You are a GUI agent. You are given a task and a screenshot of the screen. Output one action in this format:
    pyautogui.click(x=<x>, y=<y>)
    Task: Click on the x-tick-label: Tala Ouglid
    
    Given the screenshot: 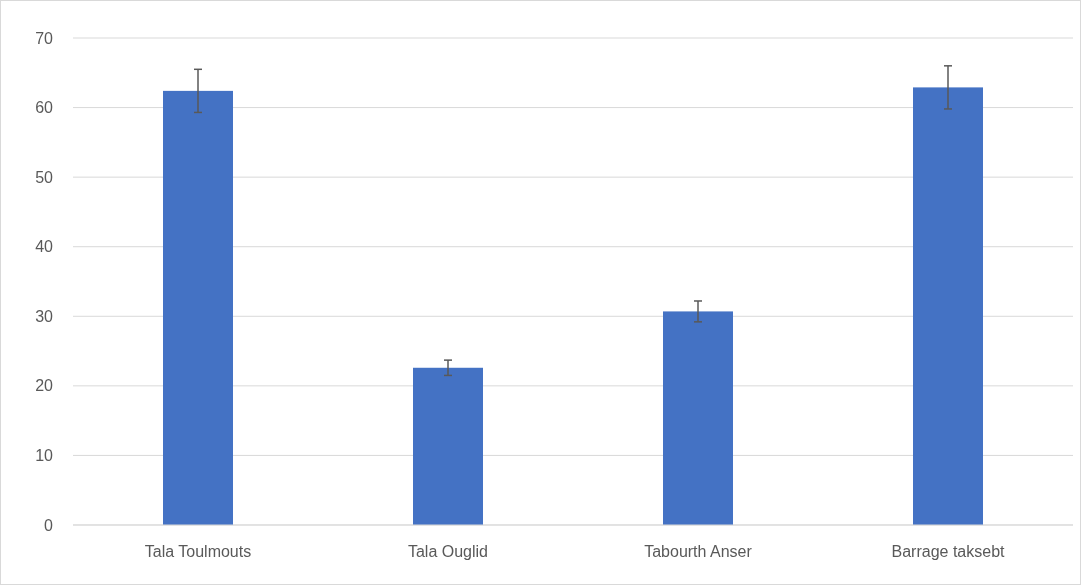 What is the action you would take?
    pyautogui.click(x=448, y=551)
    